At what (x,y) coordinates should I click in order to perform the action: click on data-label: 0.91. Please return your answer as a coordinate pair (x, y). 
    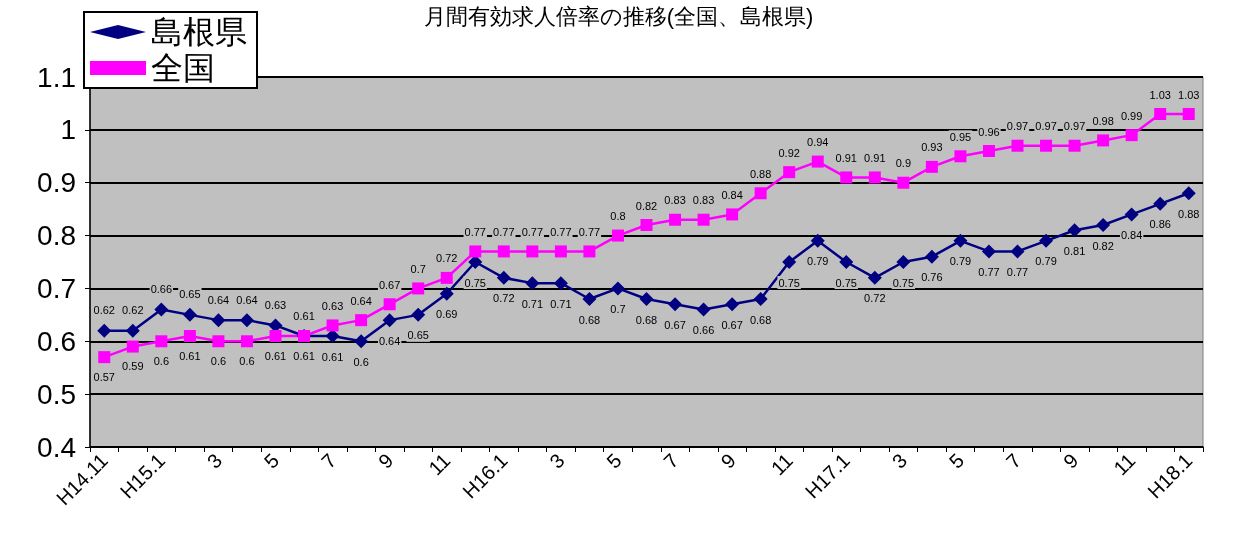
    Looking at the image, I should click on (846, 157).